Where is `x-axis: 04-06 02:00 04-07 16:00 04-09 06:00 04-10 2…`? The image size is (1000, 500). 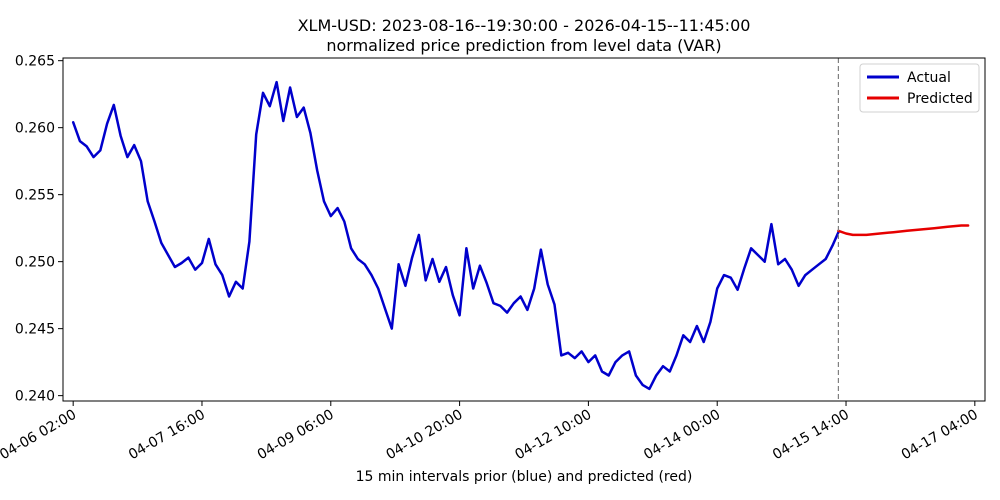
x-axis: 04-06 02:00 04-07 16:00 04-09 06:00 04-10 2… is located at coordinates (490, 432).